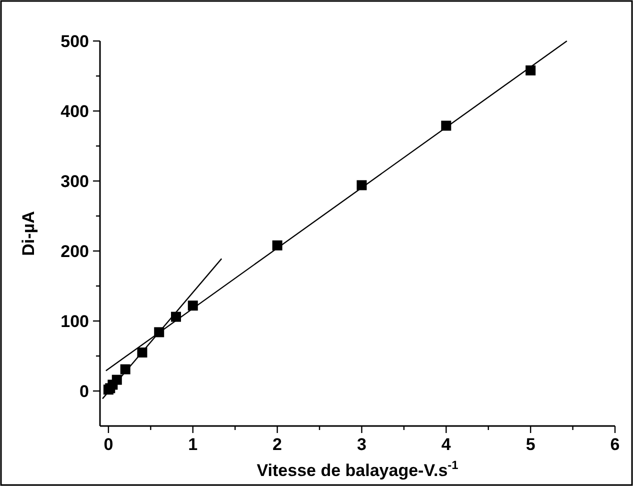 The width and height of the screenshot is (633, 486). Describe the element at coordinates (74, 321) in the screenshot. I see `y-tick-label: 100` at that location.